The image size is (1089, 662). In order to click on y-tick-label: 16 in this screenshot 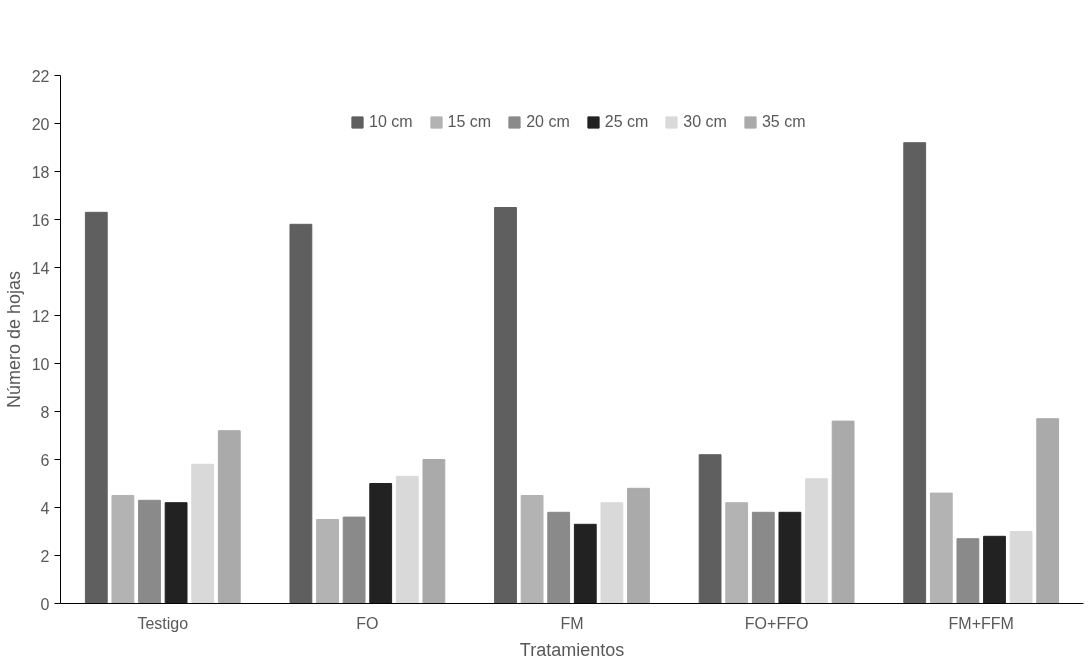, I will do `click(40, 220)`.